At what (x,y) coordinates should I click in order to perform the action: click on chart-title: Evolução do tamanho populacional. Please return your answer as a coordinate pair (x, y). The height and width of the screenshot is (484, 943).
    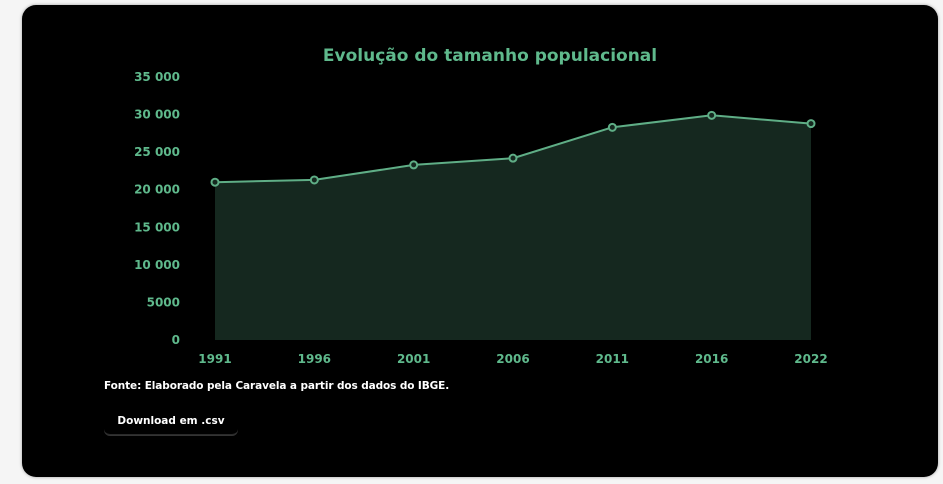
    Looking at the image, I should click on (490, 56).